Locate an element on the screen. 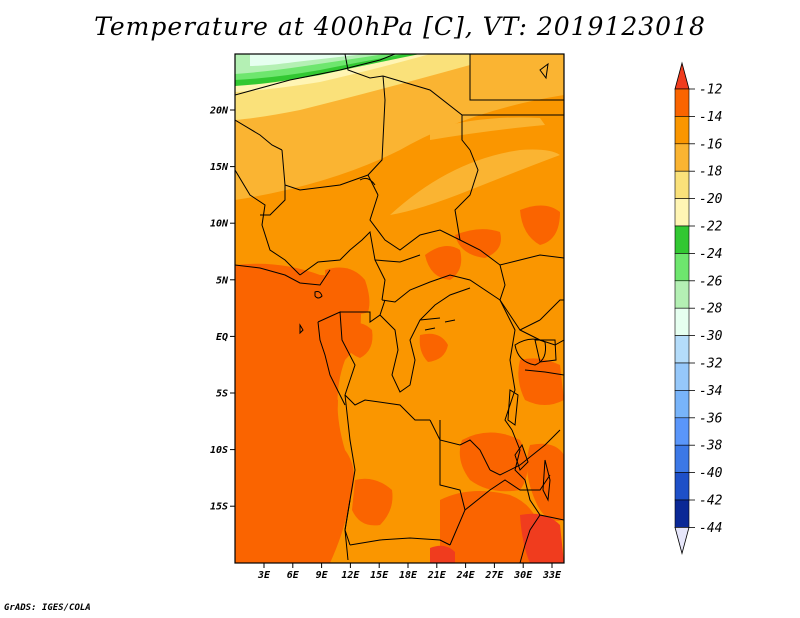  colorbar-label: -12 is located at coordinates (711, 90).